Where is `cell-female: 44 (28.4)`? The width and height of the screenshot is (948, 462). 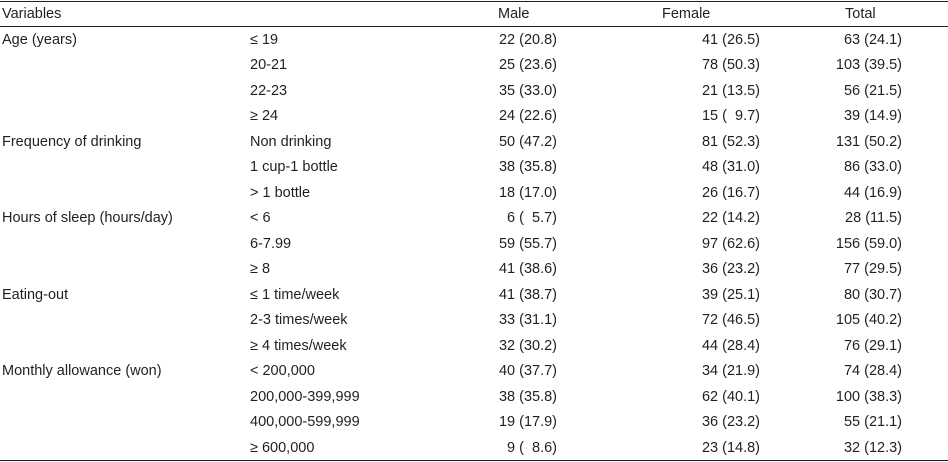
cell-female: 44 (28.4) is located at coordinates (730, 345).